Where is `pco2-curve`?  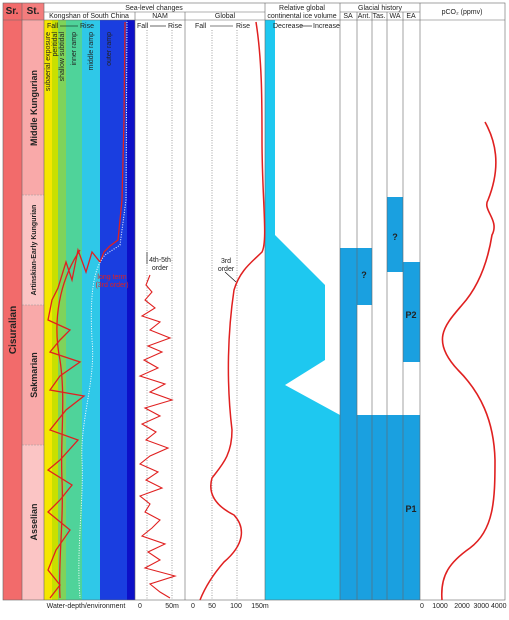
pco2-curve is located at coordinates (468, 361).